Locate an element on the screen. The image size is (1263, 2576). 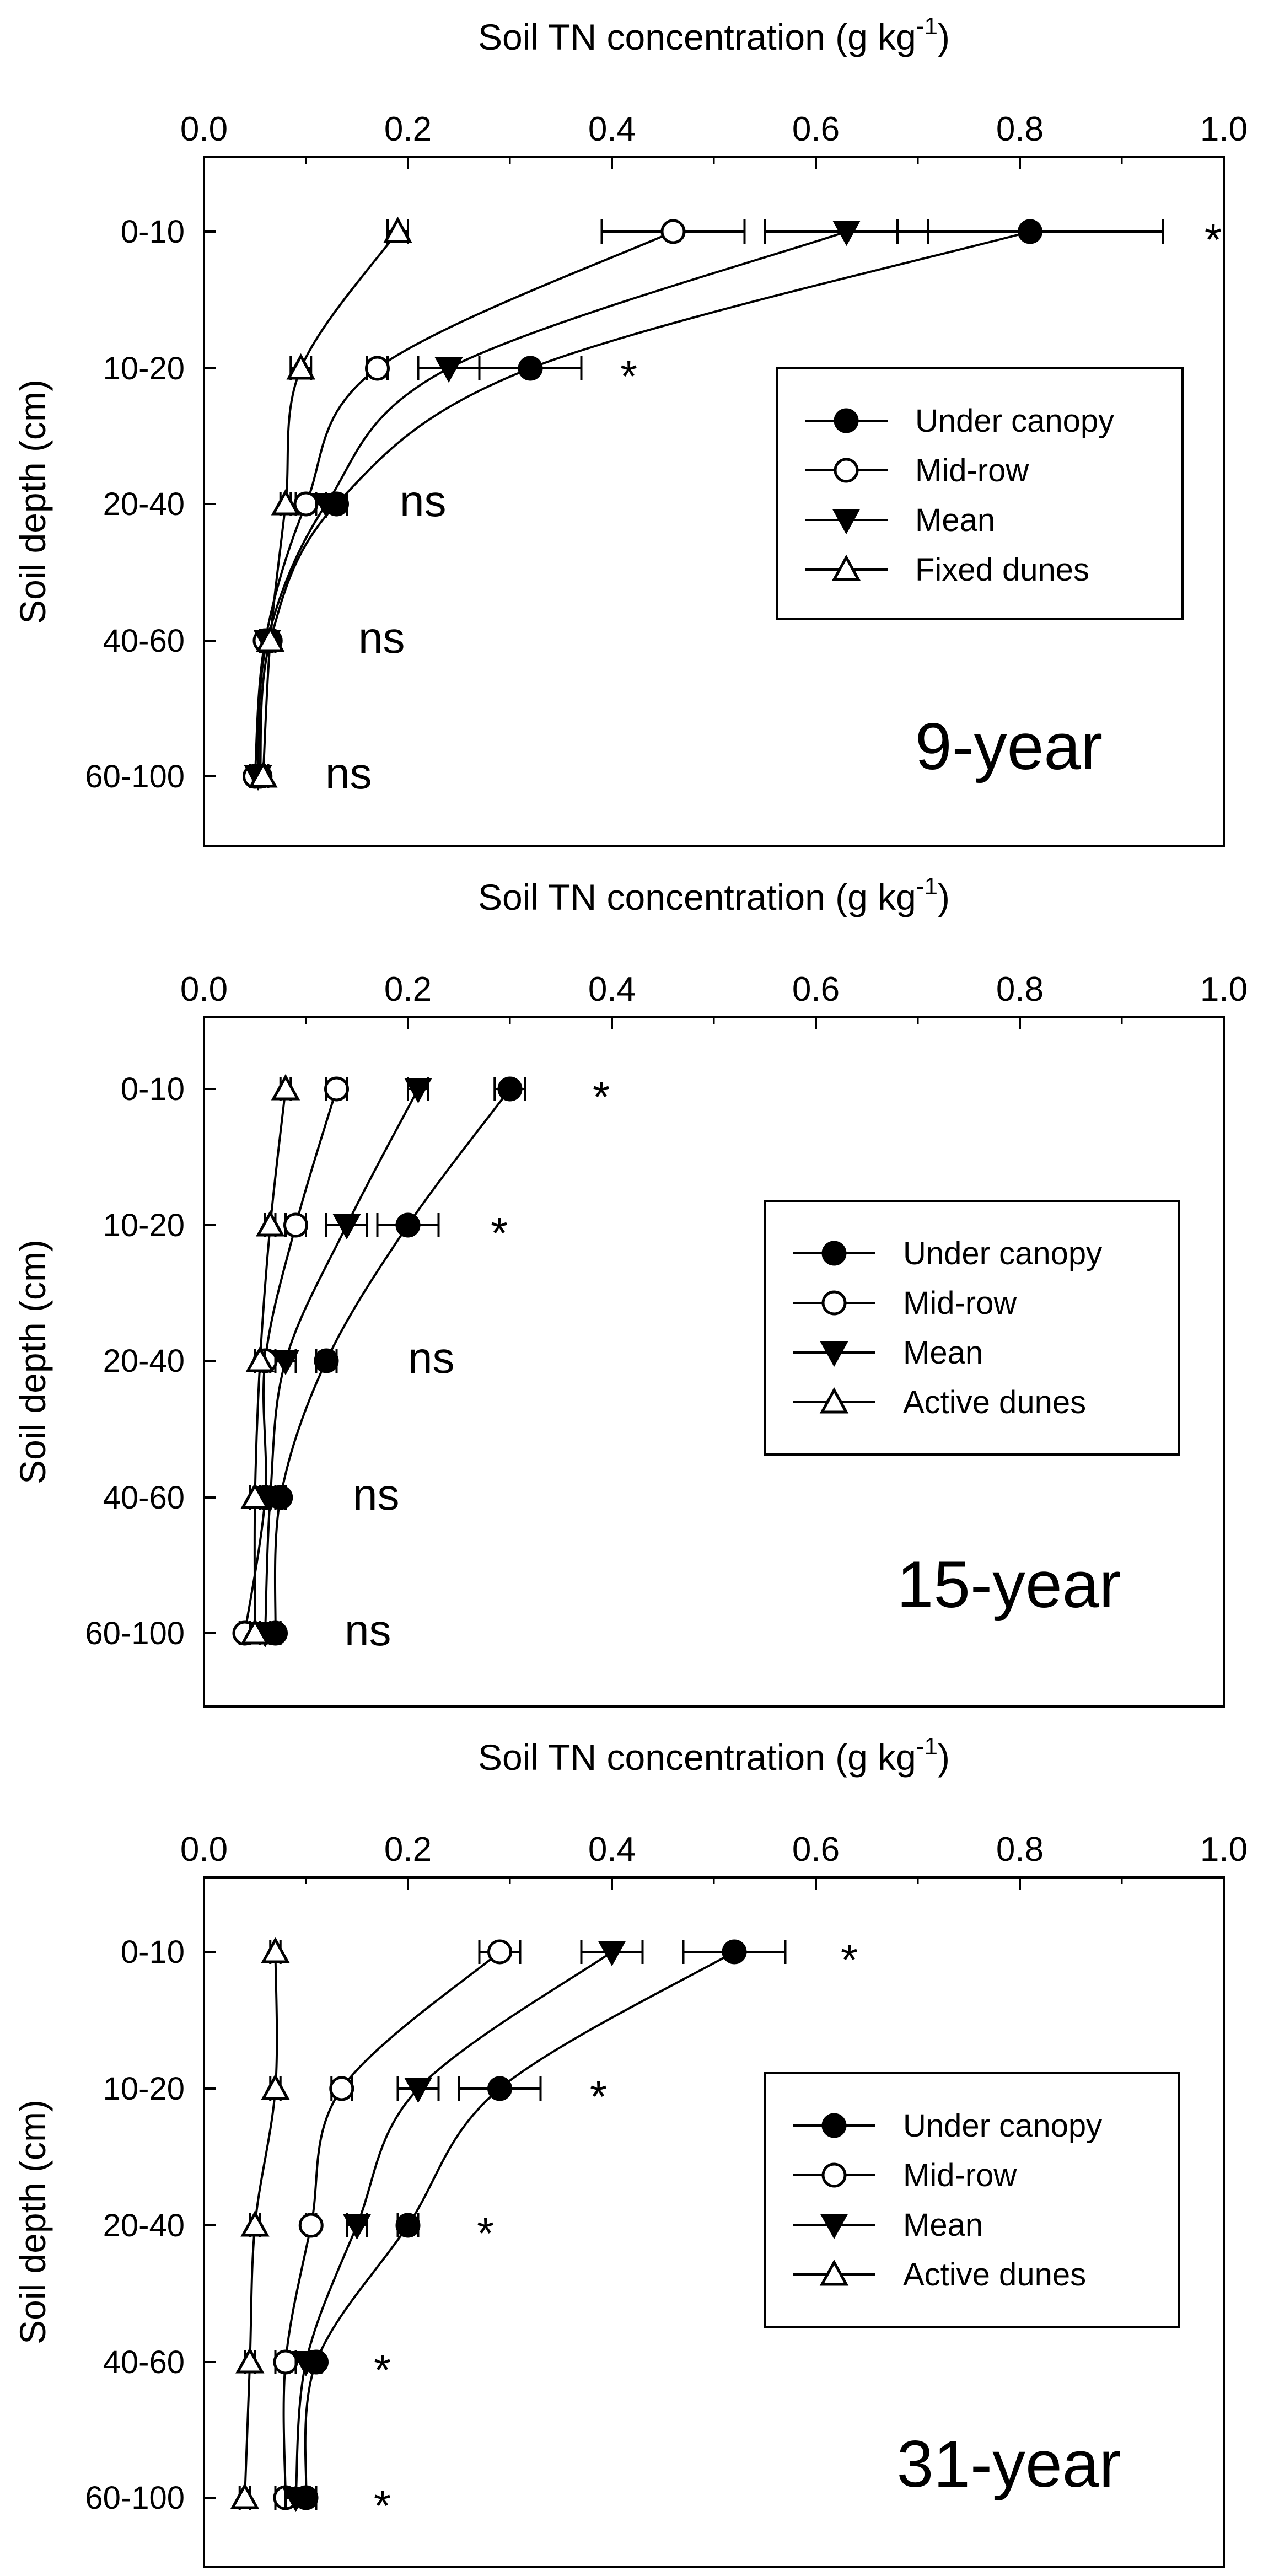
y-tick-label: 60-100 is located at coordinates (135, 1633).